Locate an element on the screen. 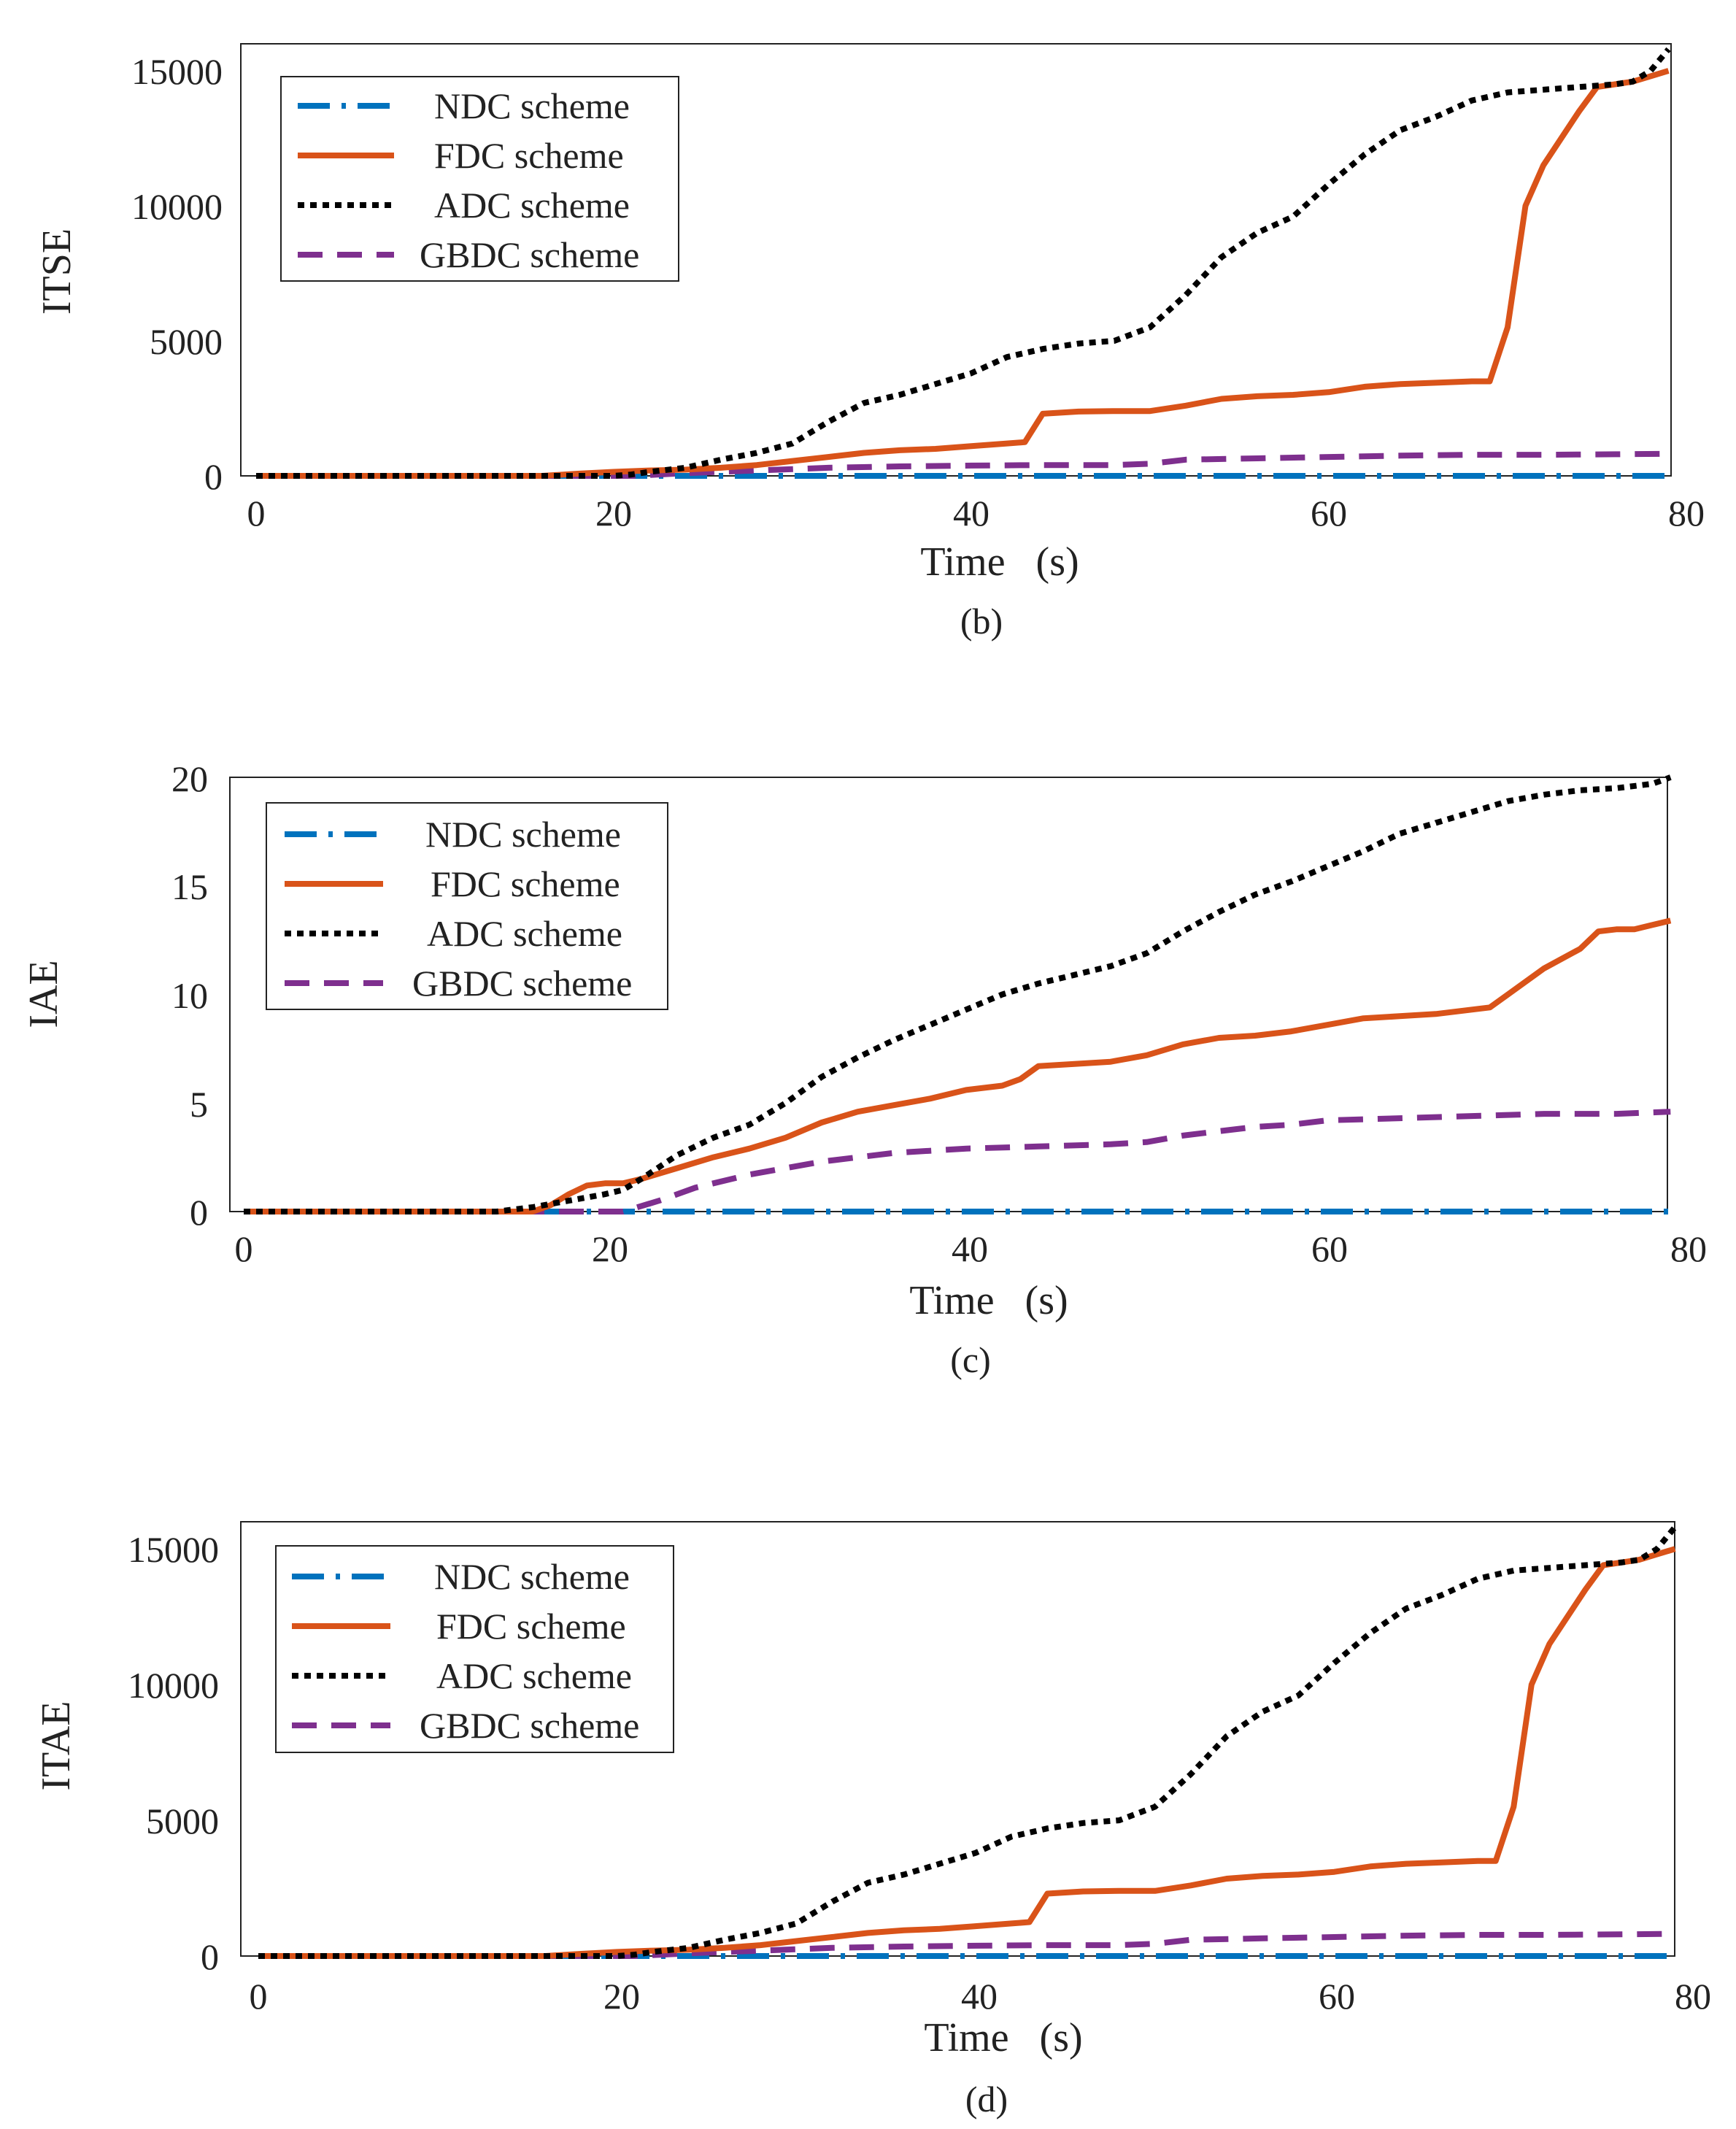 This screenshot has width=1736, height=2129. y-axis-label: IAE is located at coordinates (43, 994).